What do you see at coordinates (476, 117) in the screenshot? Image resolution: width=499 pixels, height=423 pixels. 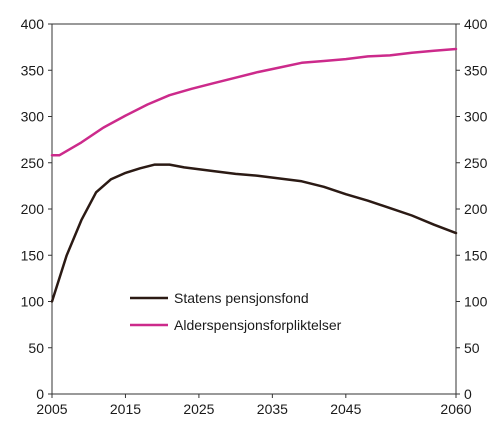 I see `y-tick-label-right: 300` at bounding box center [476, 117].